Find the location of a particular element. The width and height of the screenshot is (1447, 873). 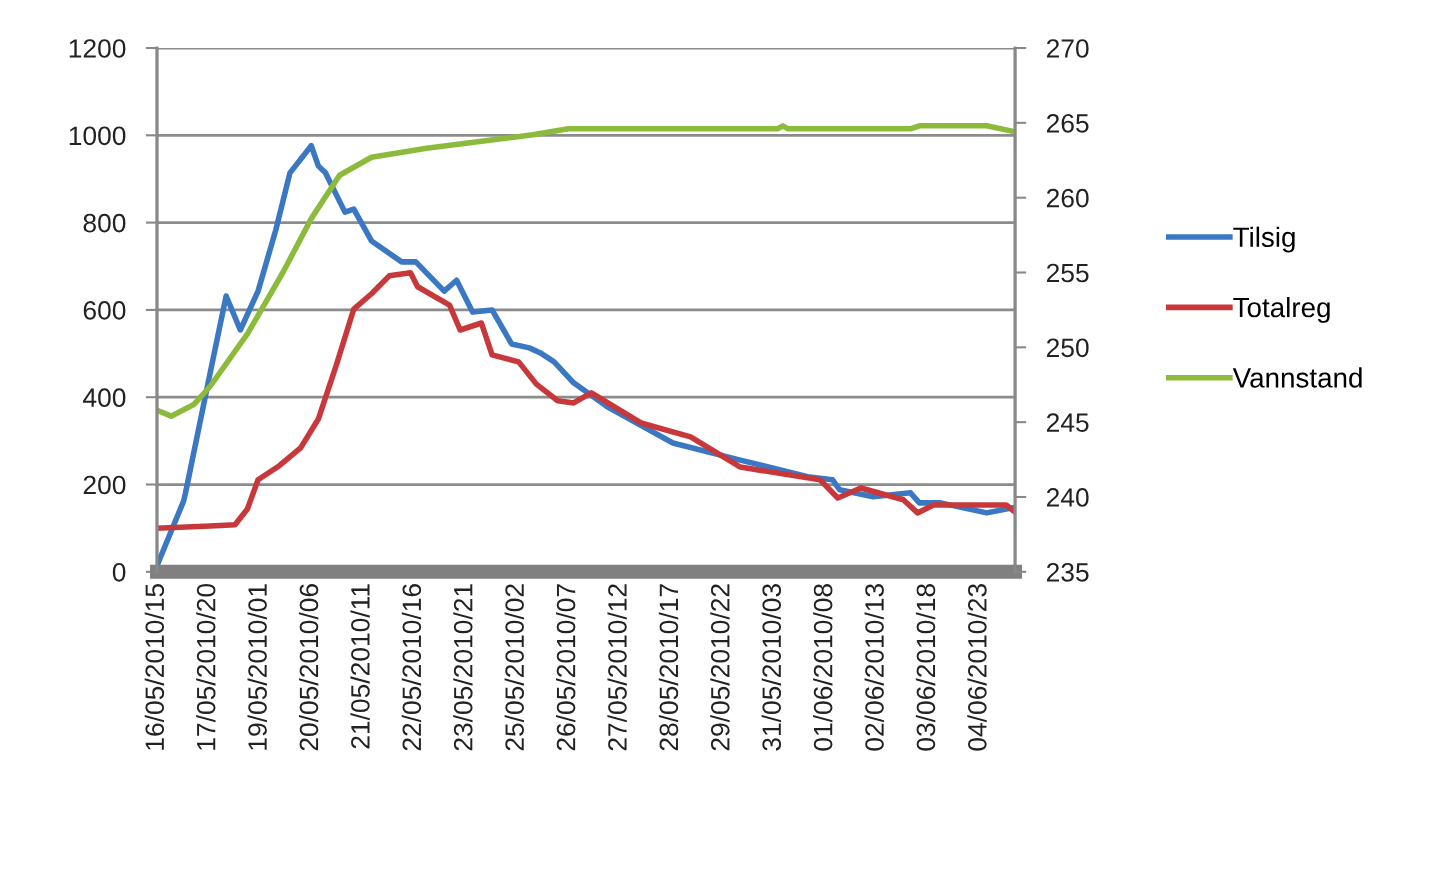

y2-tick-label: 240 is located at coordinates (1067, 497).